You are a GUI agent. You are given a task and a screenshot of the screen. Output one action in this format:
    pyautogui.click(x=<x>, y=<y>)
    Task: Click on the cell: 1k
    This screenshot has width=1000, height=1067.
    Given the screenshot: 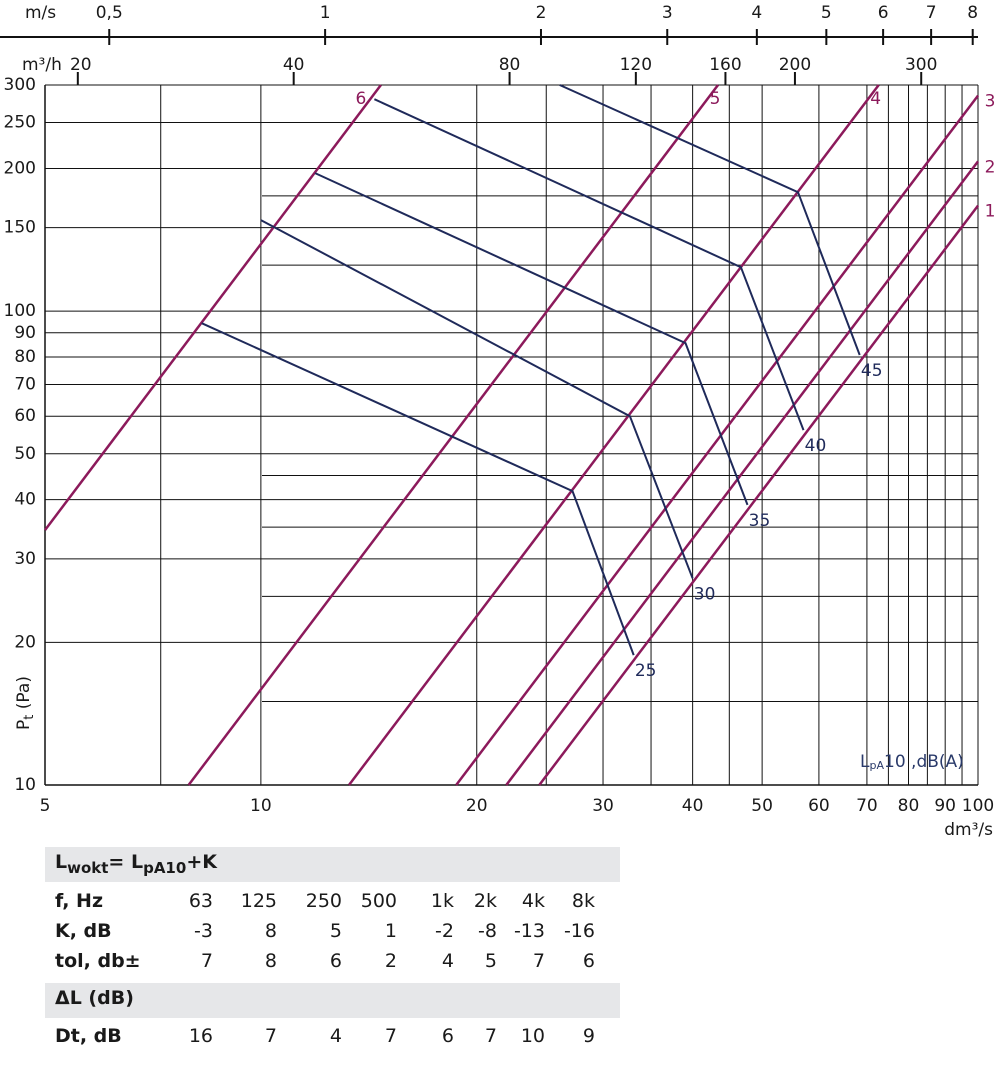 What is the action you would take?
    pyautogui.click(x=442, y=901)
    